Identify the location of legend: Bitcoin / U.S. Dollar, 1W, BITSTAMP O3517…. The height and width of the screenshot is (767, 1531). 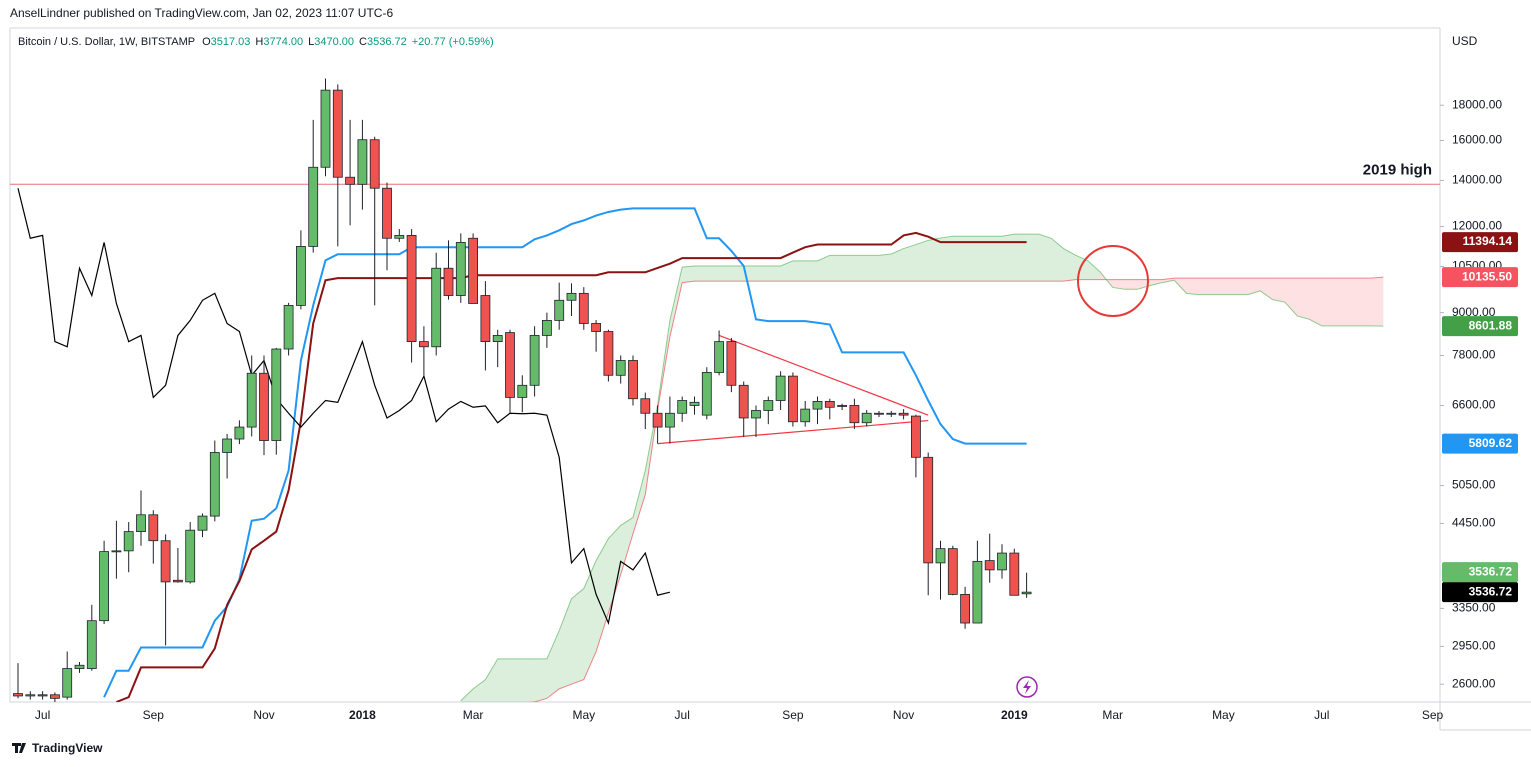
(256, 42).